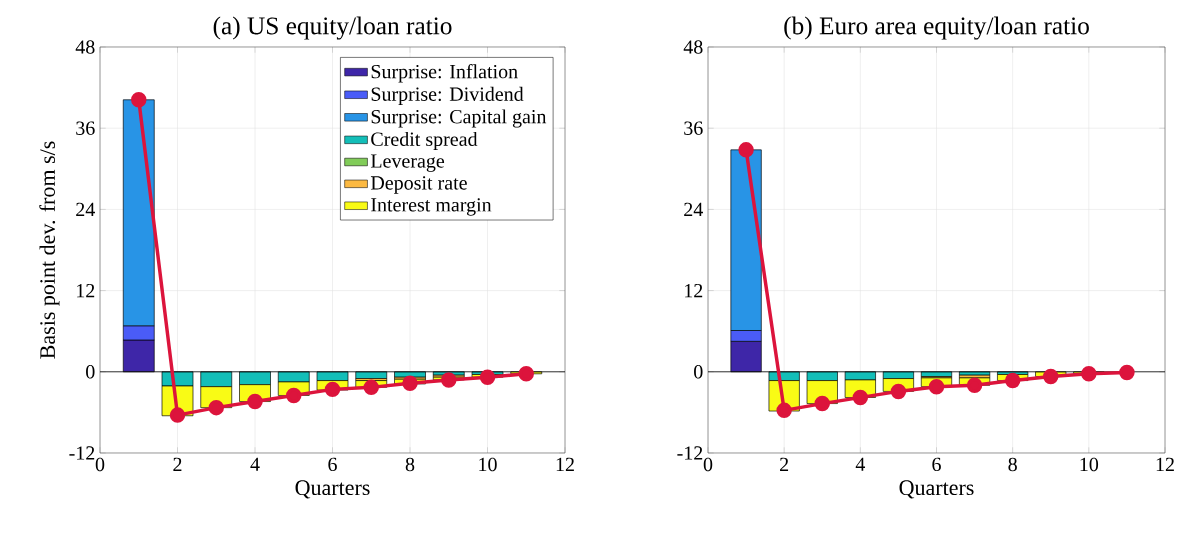 Image resolution: width=1193 pixels, height=534 pixels. I want to click on legend-label: Surprise: Capital gain, so click(459, 118).